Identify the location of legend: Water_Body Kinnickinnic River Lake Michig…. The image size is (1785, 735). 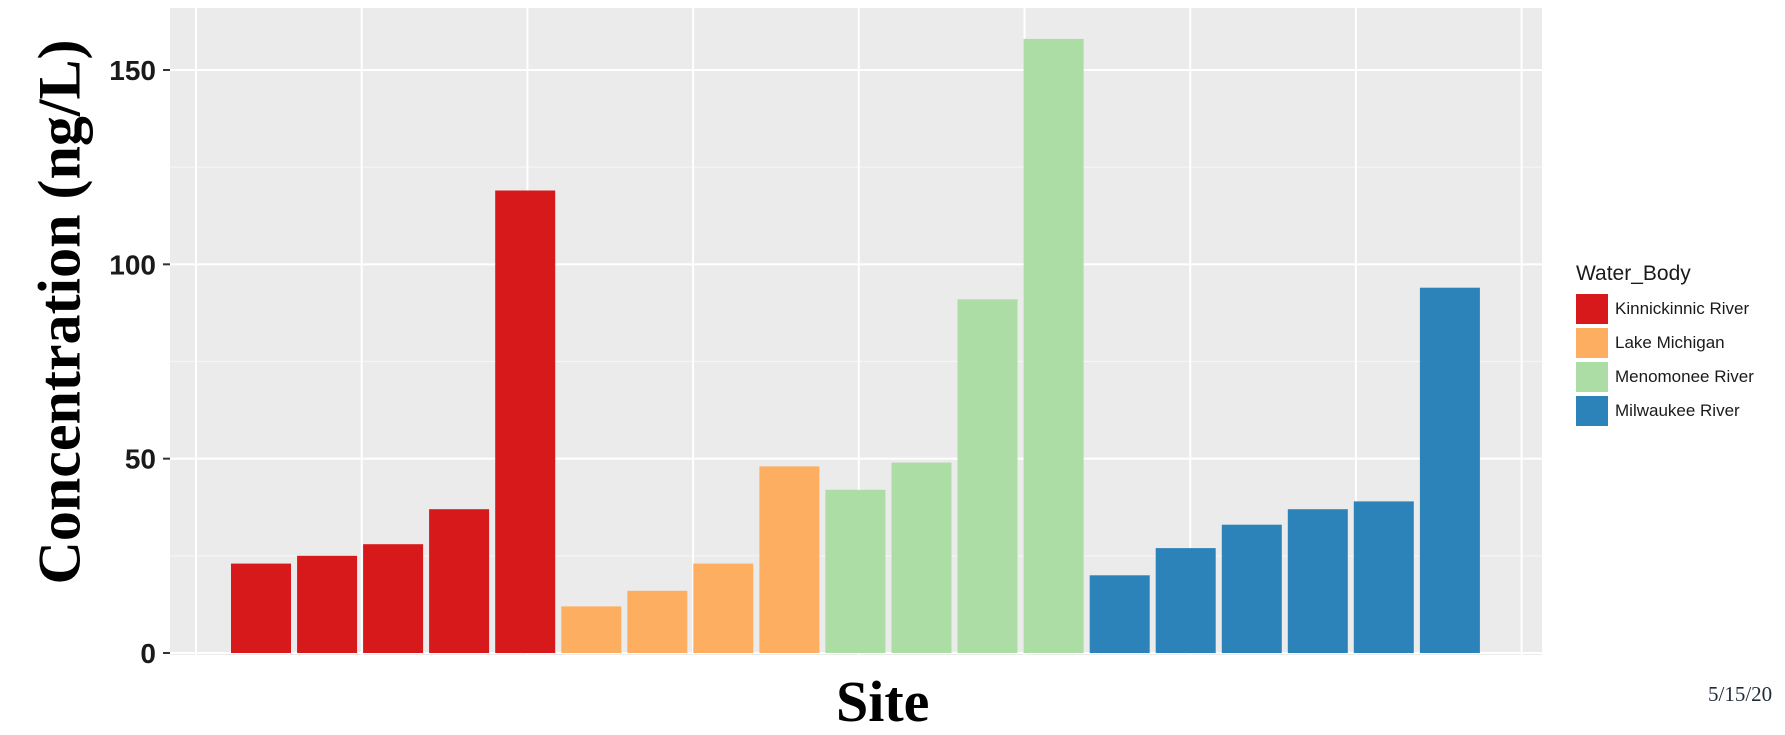
(1665, 345).